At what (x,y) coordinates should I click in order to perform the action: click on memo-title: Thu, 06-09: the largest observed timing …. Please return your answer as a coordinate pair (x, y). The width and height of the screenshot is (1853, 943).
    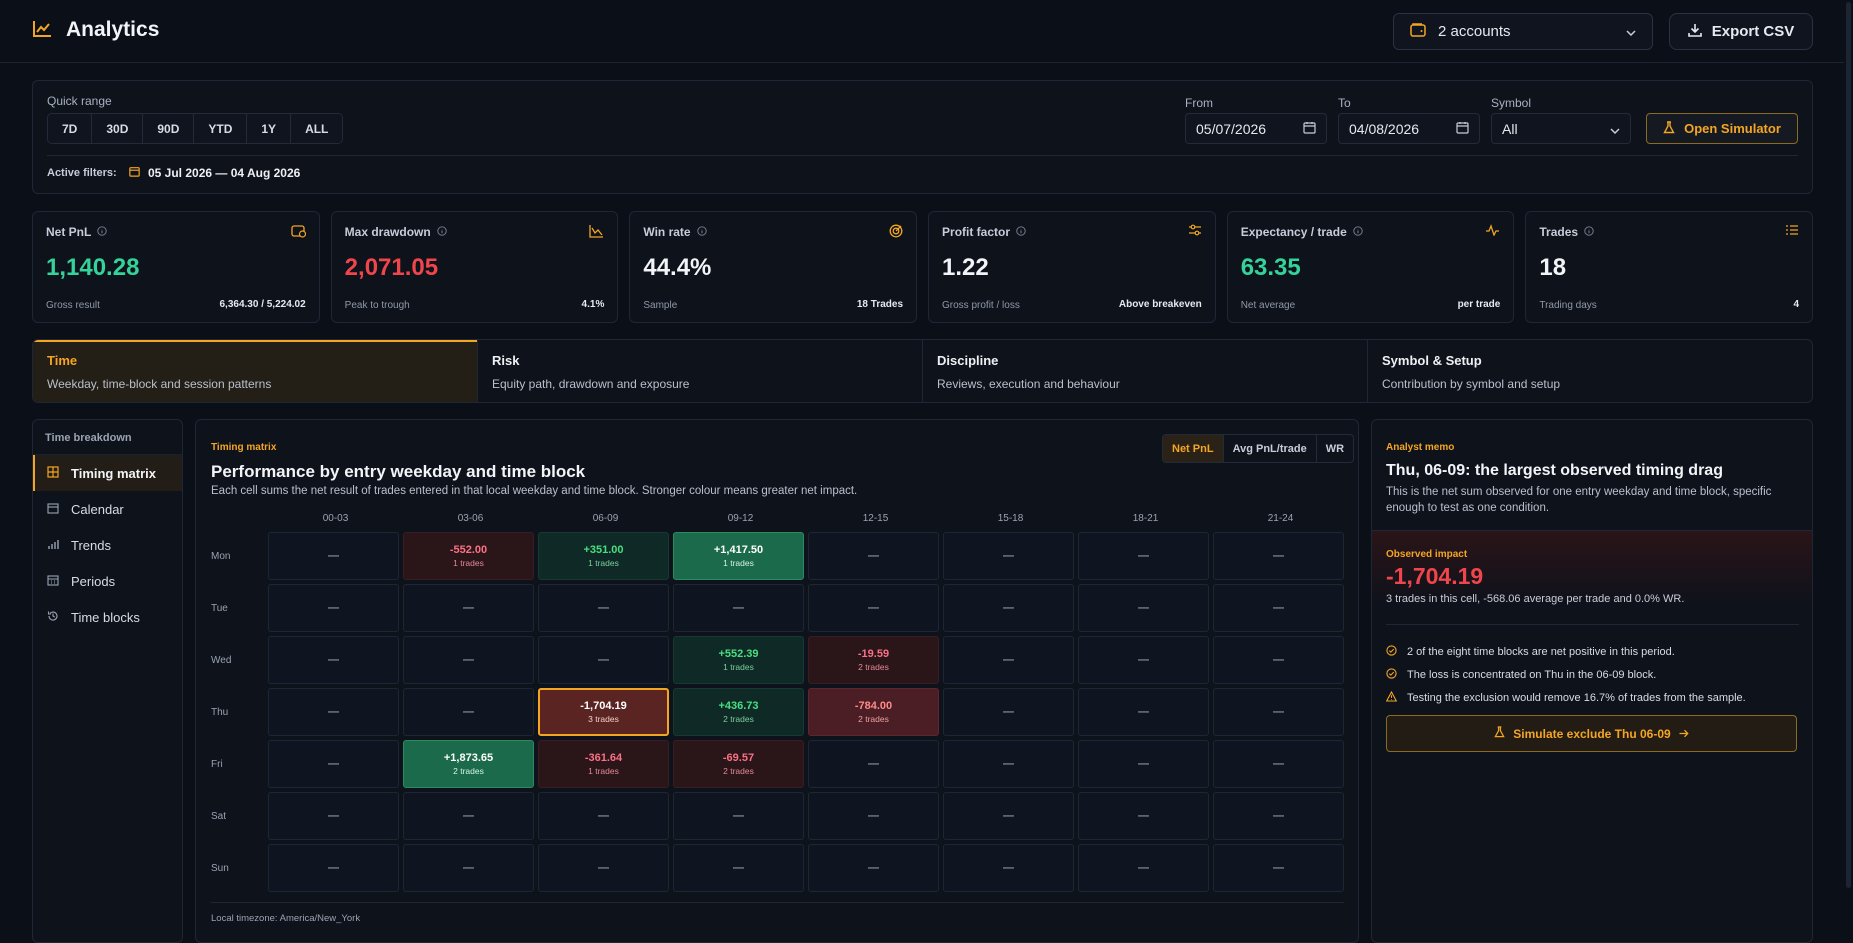
    Looking at the image, I should click on (1554, 470).